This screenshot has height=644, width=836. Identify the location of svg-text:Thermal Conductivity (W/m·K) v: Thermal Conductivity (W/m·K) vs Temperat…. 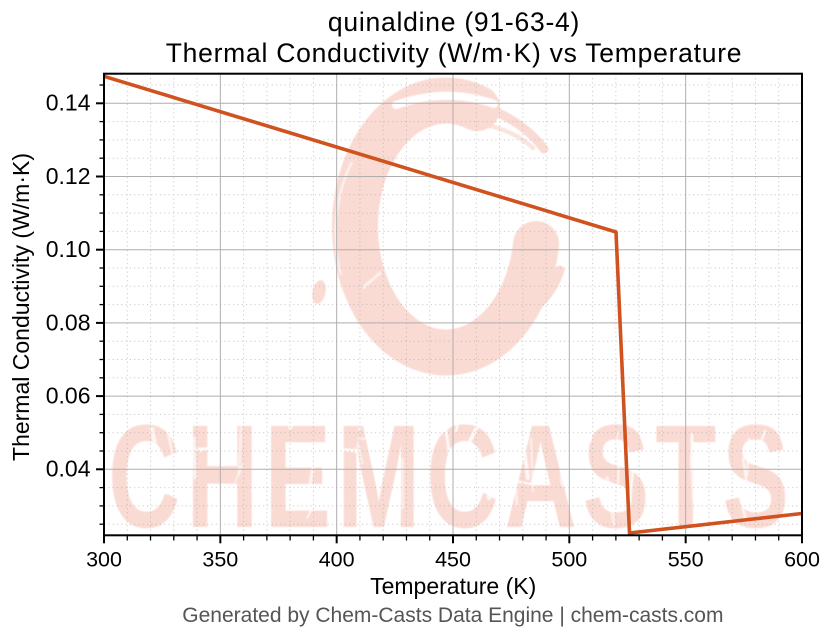
(454, 53).